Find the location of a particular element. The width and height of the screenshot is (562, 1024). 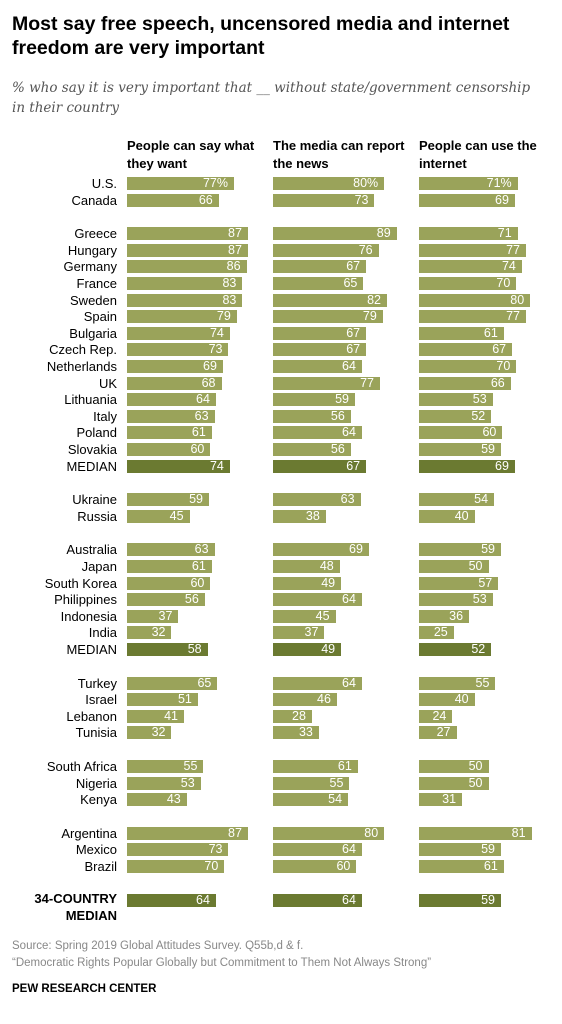

bar-value-label: 55 is located at coordinates (336, 782).